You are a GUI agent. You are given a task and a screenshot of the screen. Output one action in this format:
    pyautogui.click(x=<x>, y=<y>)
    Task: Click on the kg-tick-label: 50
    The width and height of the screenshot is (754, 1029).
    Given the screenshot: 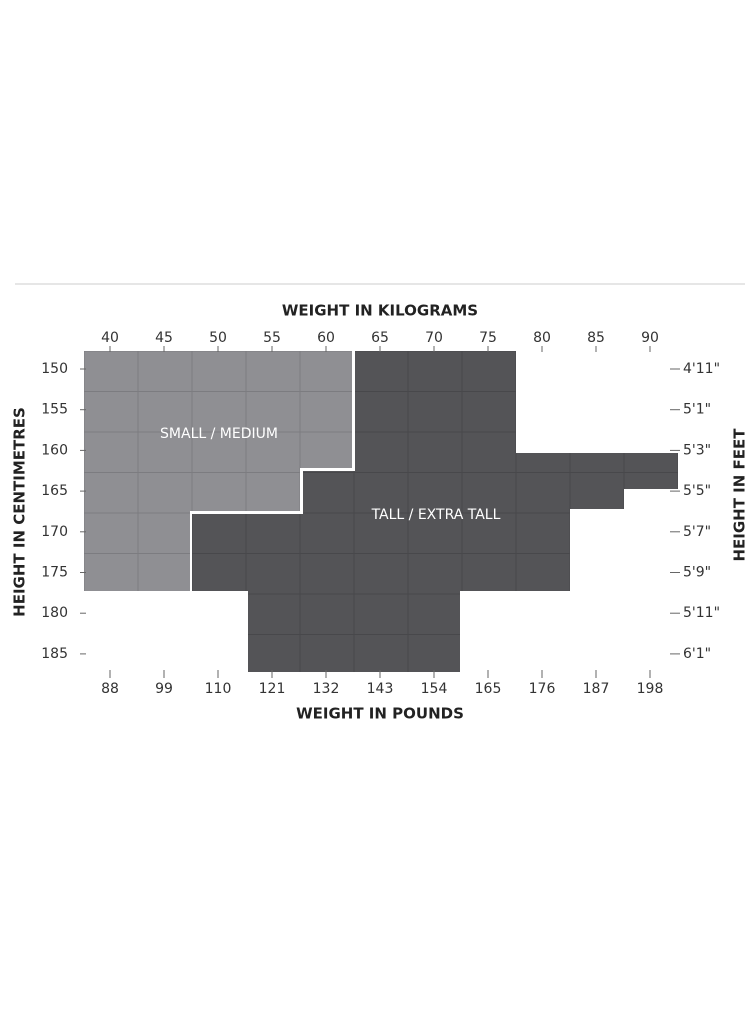 What is the action you would take?
    pyautogui.click(x=218, y=338)
    